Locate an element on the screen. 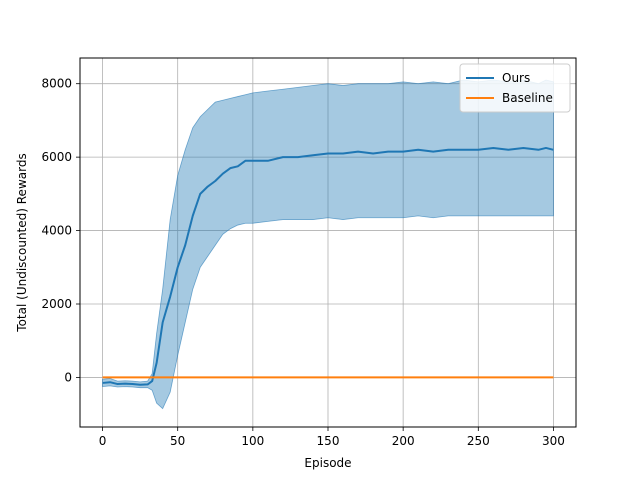 The image size is (640, 480). legend: Ours Baseline is located at coordinates (515, 88).